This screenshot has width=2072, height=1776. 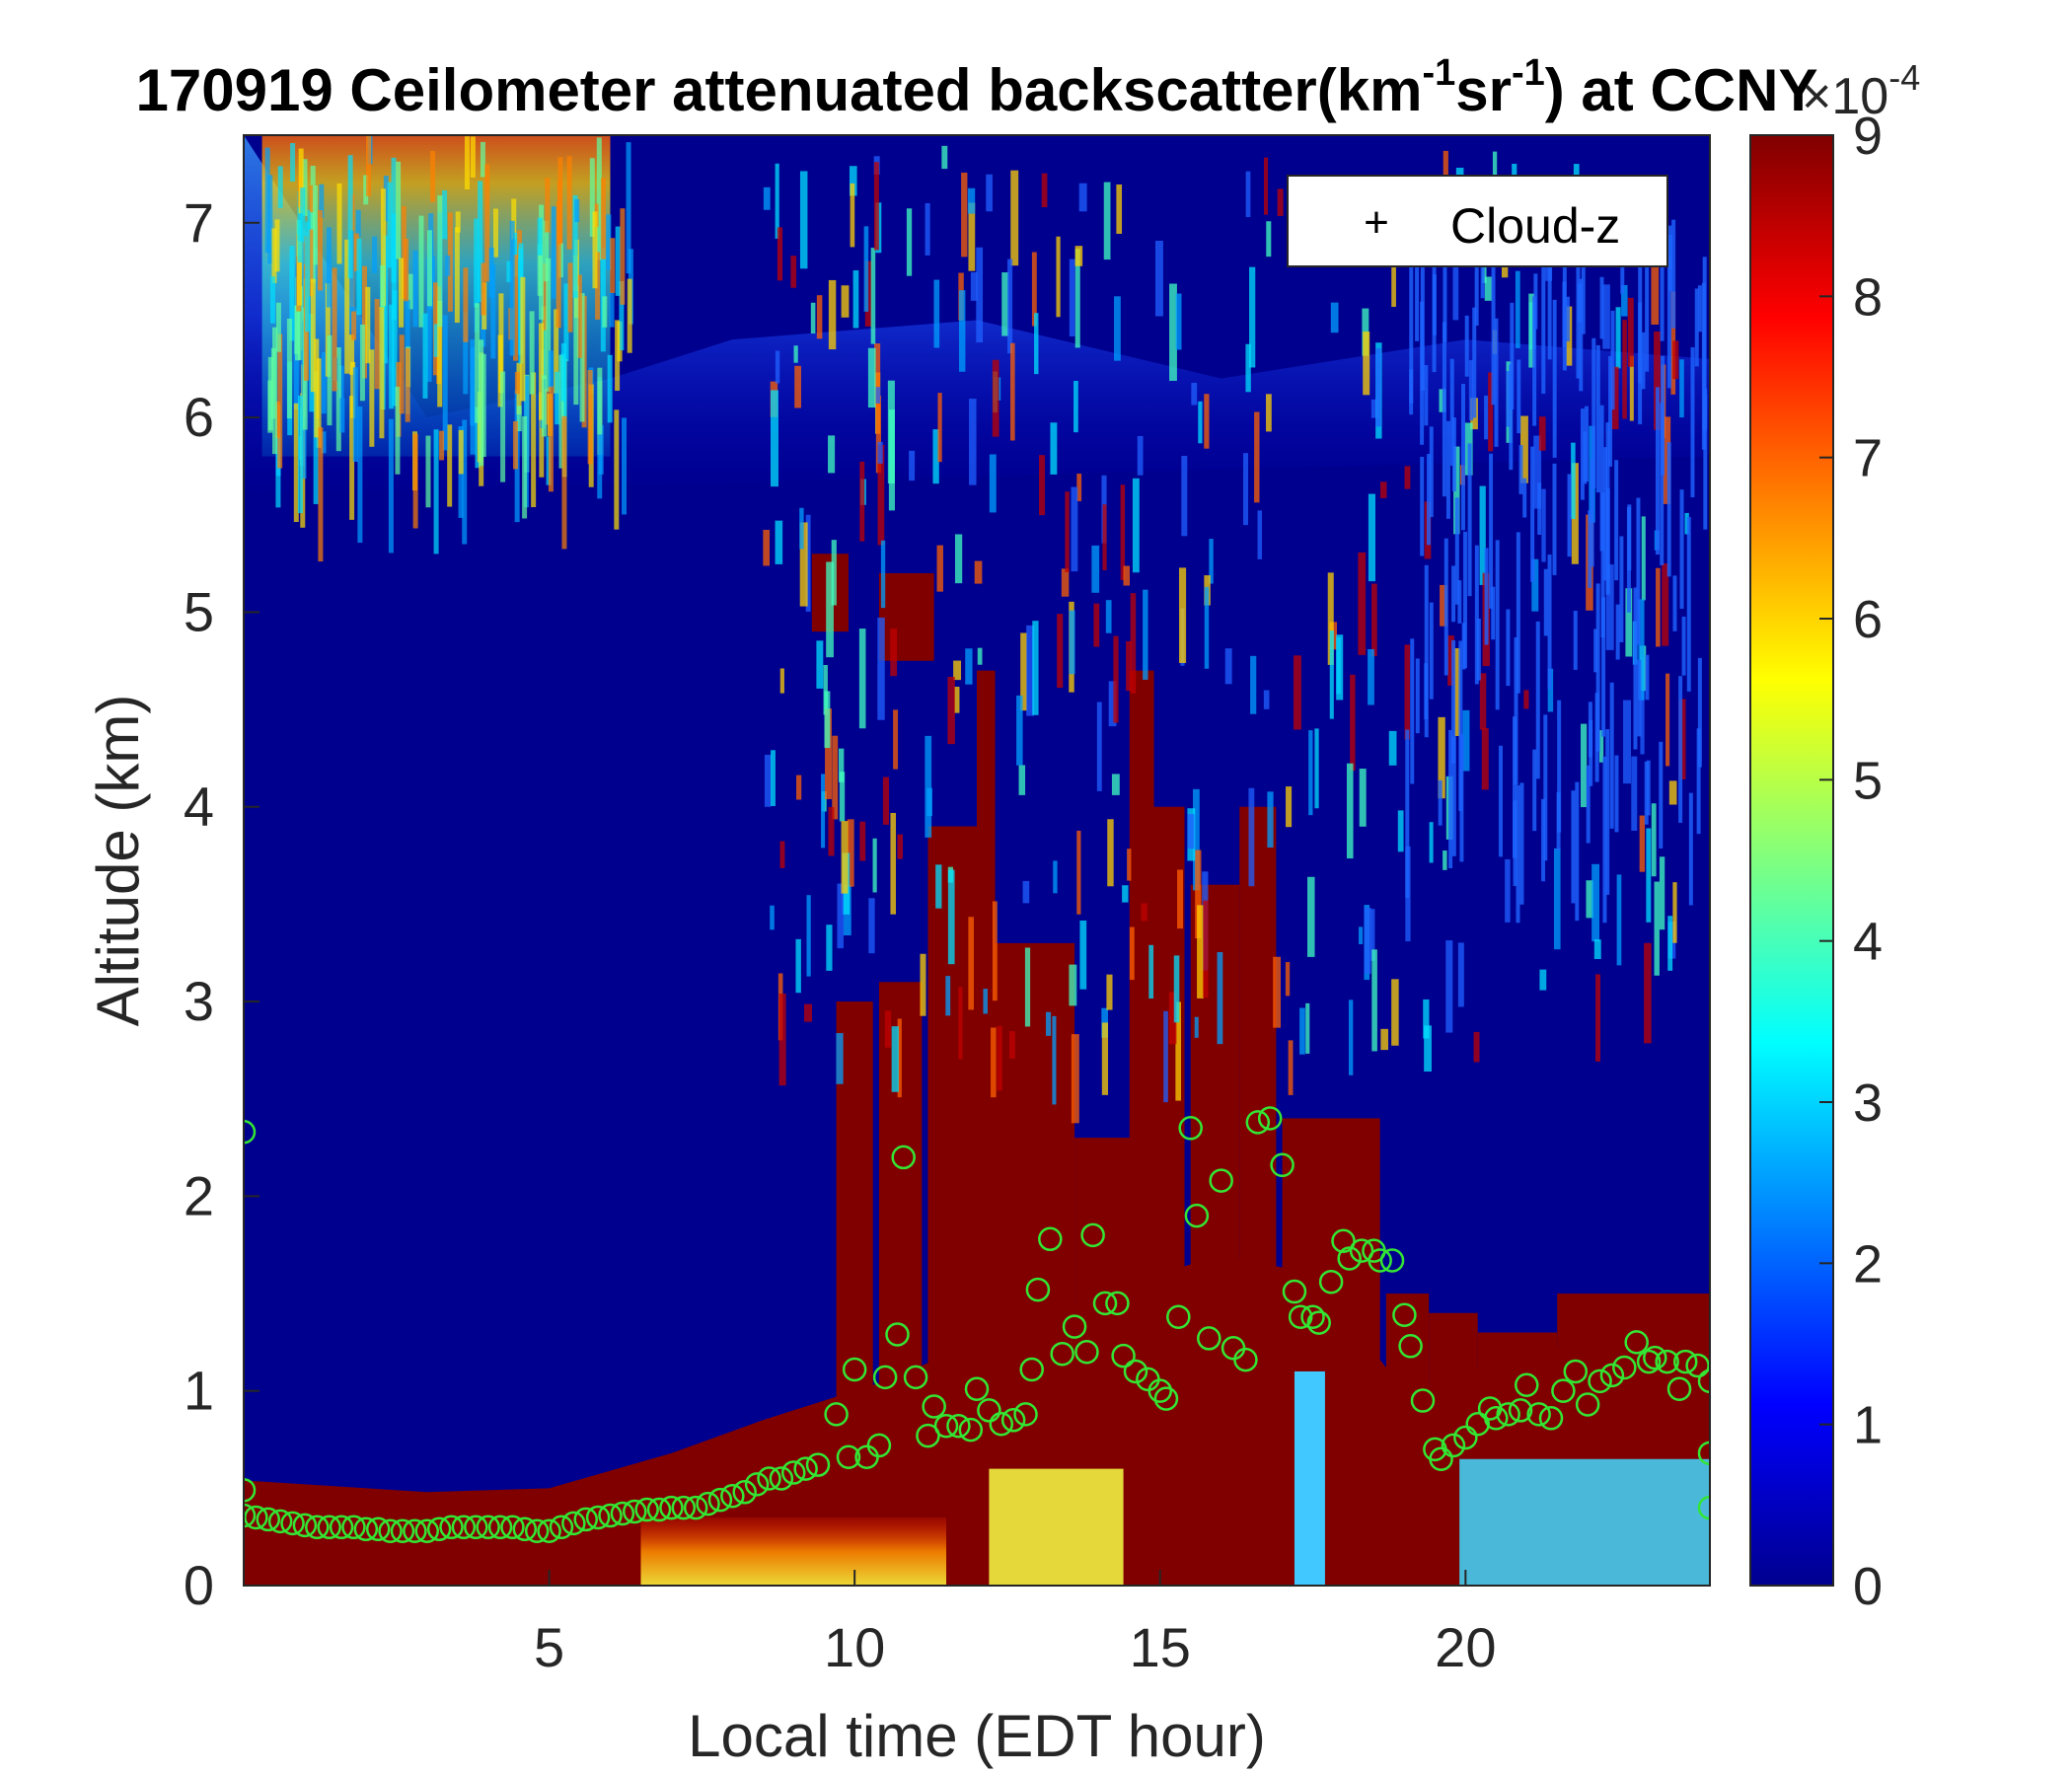 What do you see at coordinates (1868, 1264) in the screenshot?
I see `colorbar-tick-label: 2` at bounding box center [1868, 1264].